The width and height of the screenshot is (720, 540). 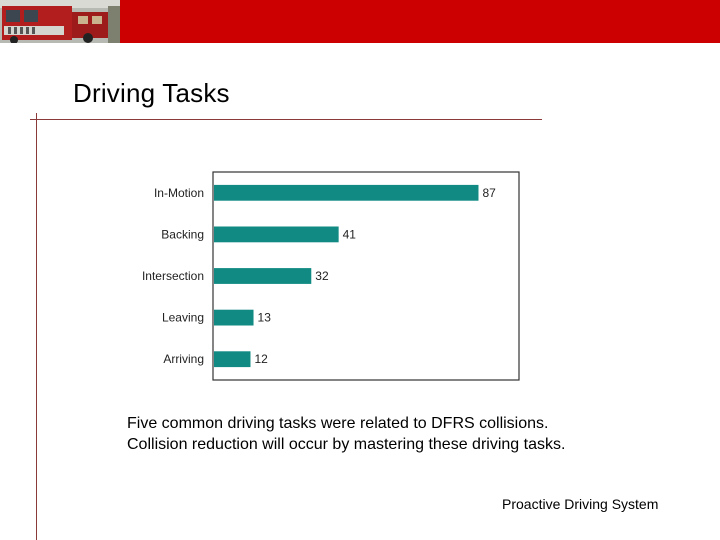 What do you see at coordinates (580, 504) in the screenshot?
I see `footer-text: Proactive Driving System` at bounding box center [580, 504].